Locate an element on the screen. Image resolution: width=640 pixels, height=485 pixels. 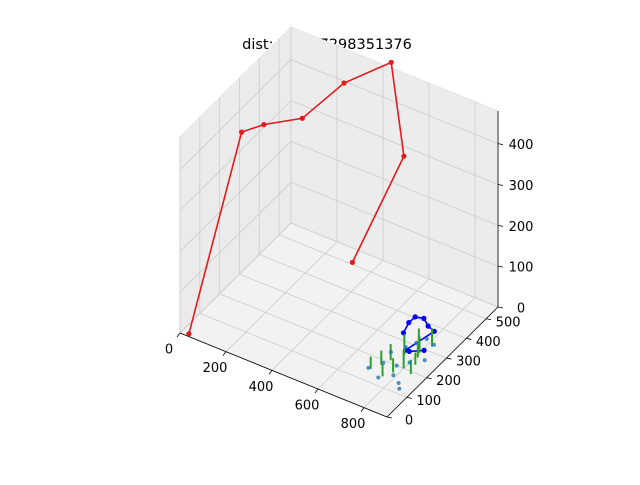
z-tick-label: 200 is located at coordinates (521, 227).